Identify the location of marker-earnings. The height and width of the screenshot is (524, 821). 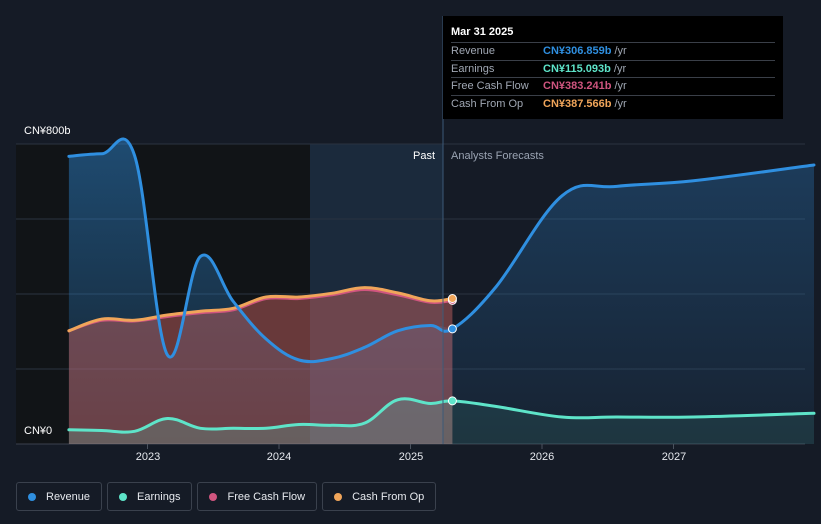
(452, 401).